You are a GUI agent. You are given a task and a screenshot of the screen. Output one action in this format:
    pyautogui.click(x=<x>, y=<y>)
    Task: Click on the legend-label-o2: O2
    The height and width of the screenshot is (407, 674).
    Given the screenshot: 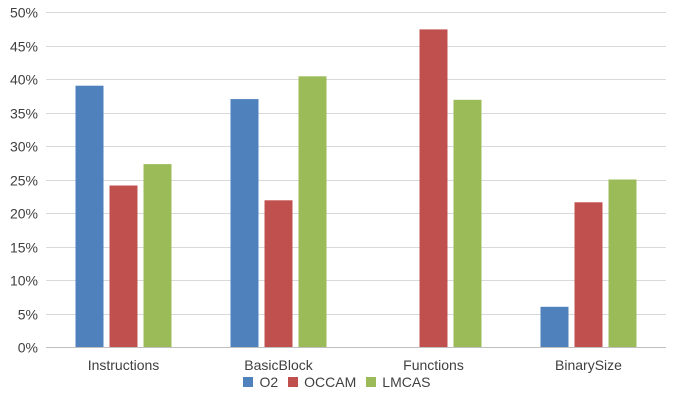 What is the action you would take?
    pyautogui.click(x=269, y=382)
    